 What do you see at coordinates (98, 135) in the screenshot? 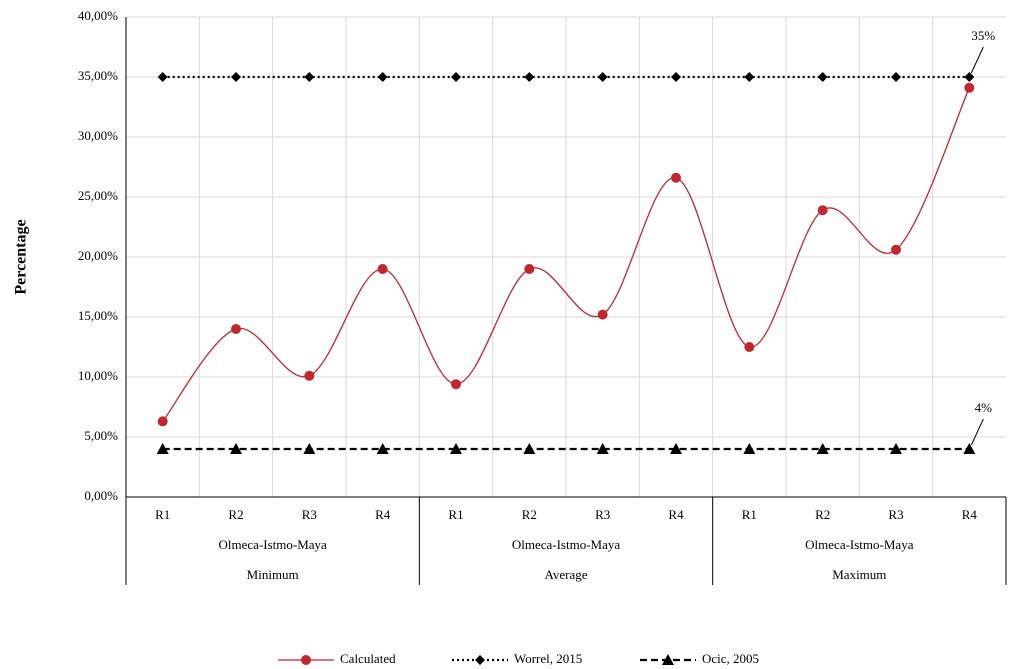
I see `y-tick-label: 30,00%` at bounding box center [98, 135].